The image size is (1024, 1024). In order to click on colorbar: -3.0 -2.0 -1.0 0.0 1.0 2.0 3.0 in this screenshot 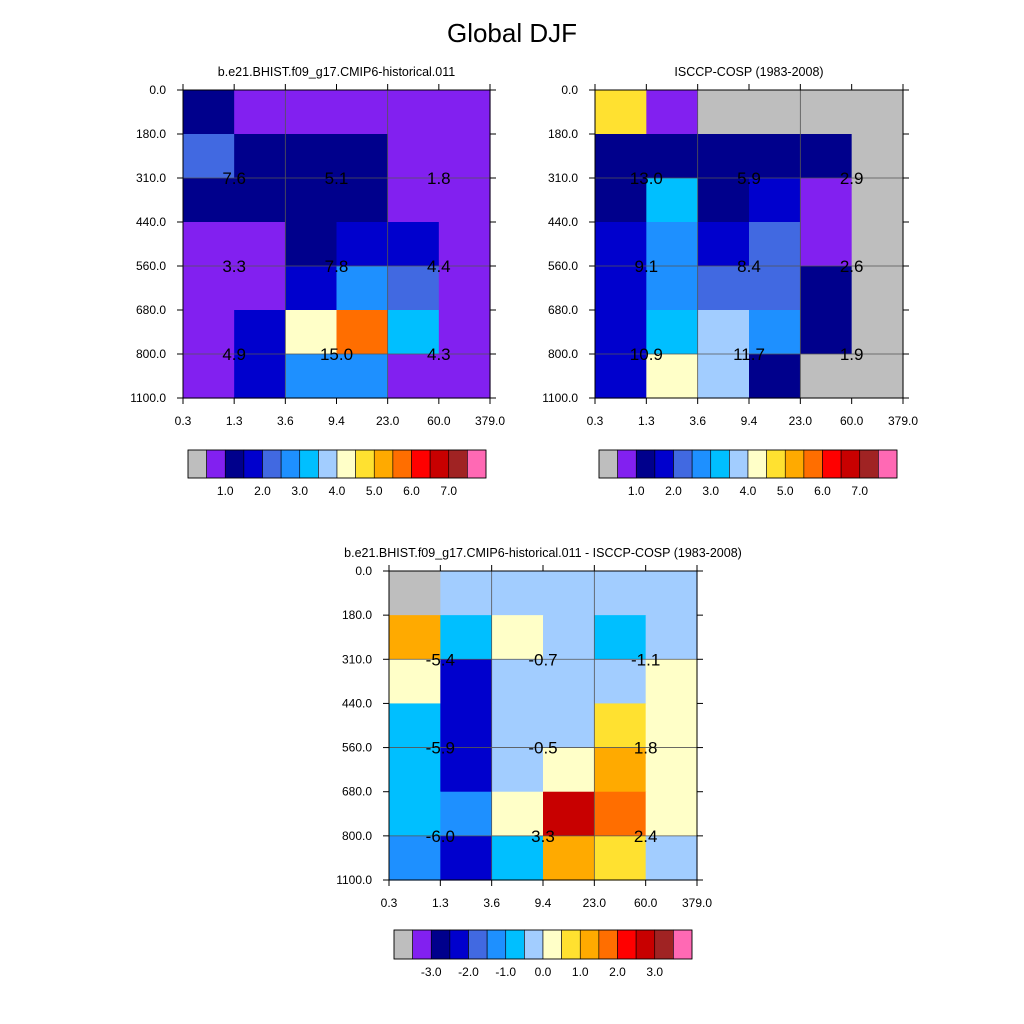, I will do `click(543, 954)`.